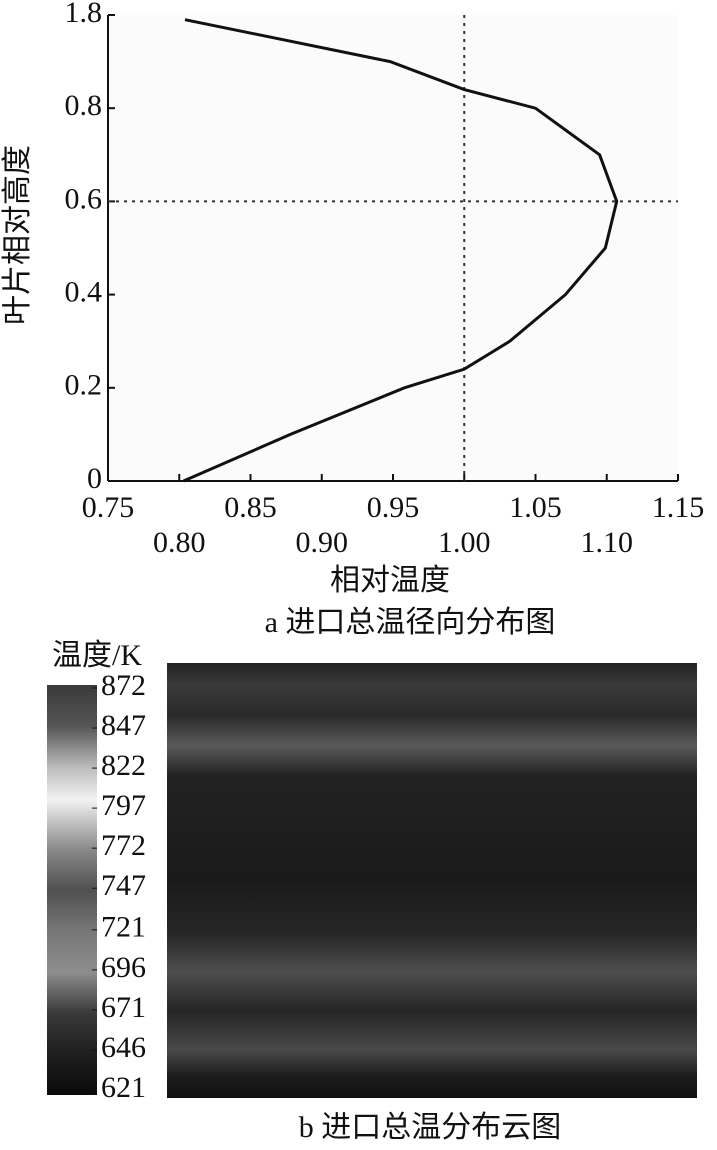  I want to click on colorbar-tick-label: 696, so click(123, 967).